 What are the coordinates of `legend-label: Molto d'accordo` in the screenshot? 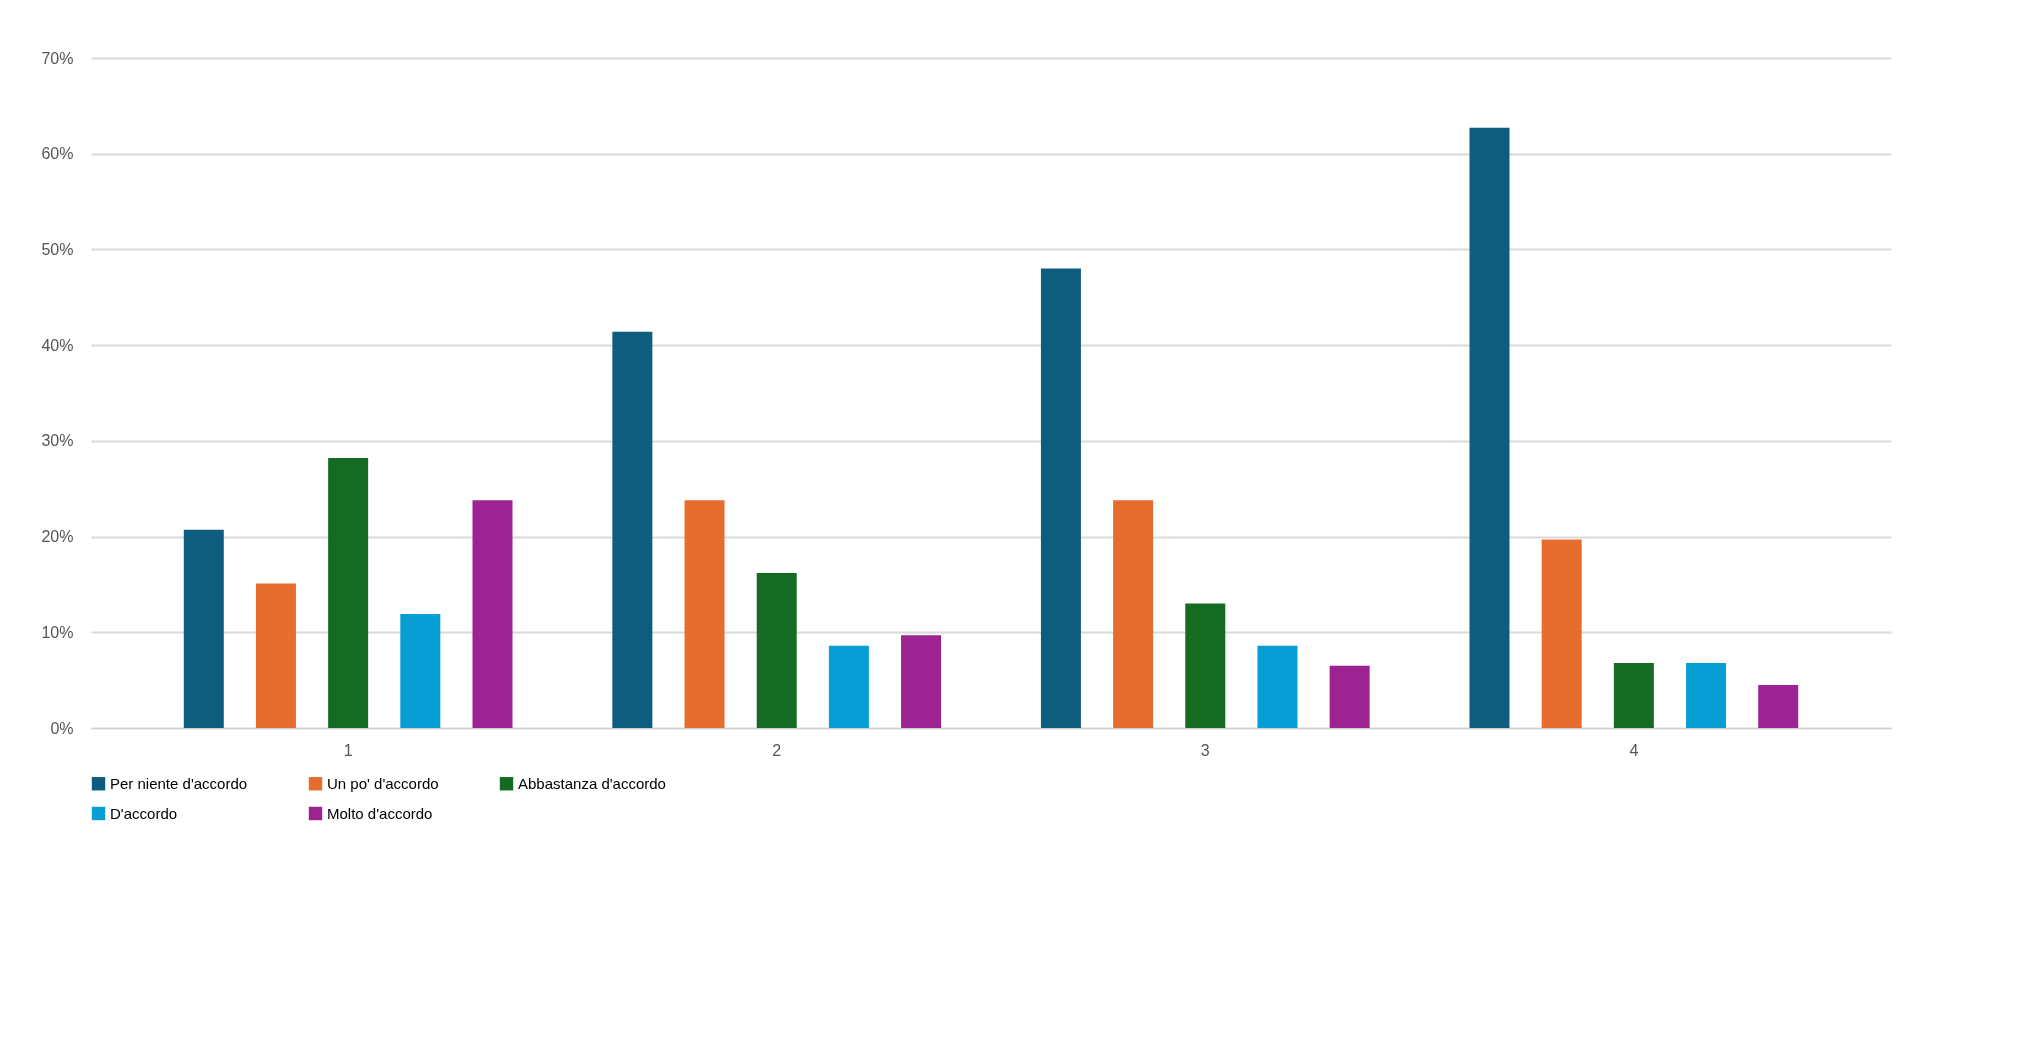 It's located at (380, 813).